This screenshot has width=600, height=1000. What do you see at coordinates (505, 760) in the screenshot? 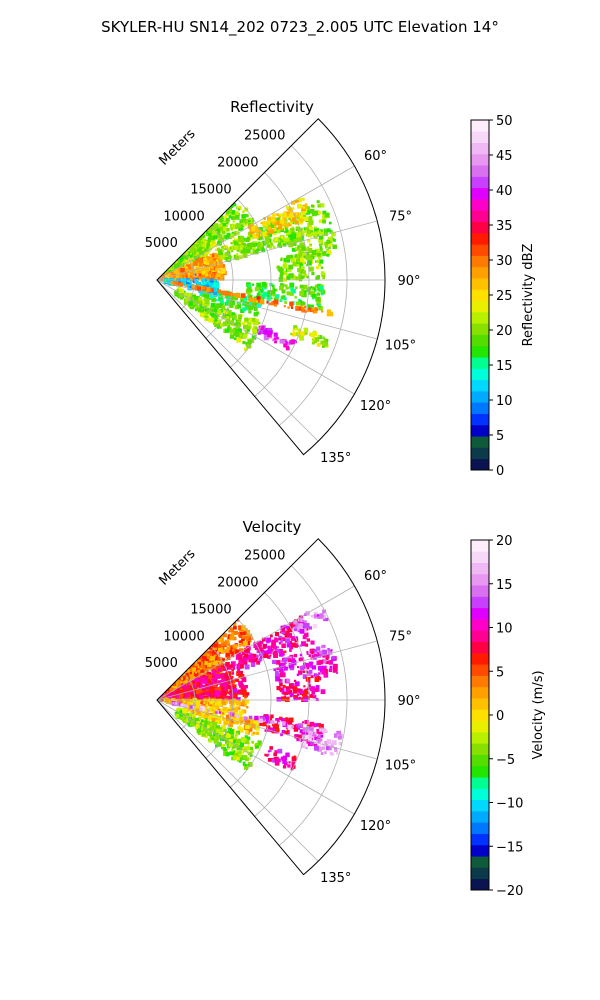
I see `velocity-colorbar-tick-label: −5` at bounding box center [505, 760].